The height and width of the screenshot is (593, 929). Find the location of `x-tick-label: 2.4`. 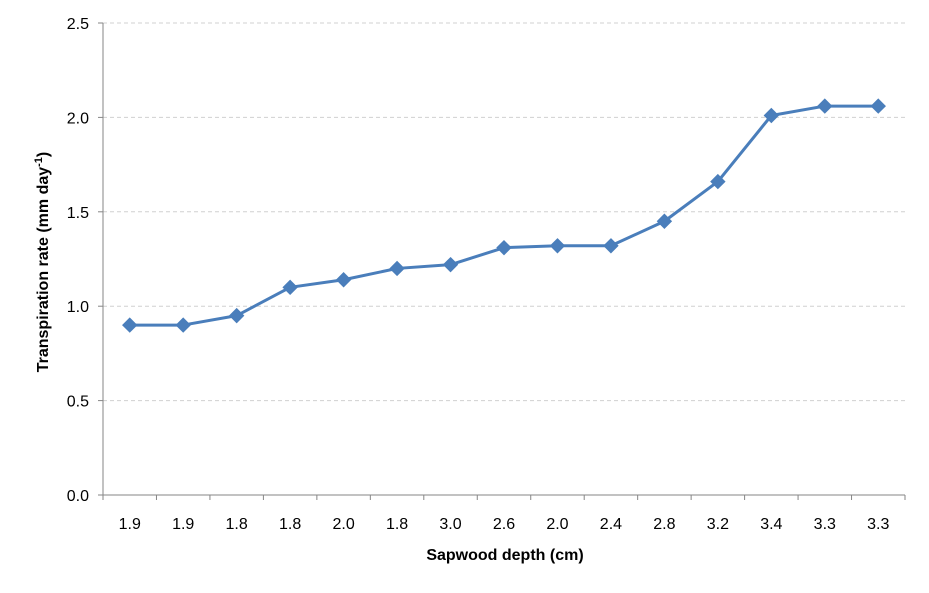

x-tick-label: 2.4 is located at coordinates (611, 524).